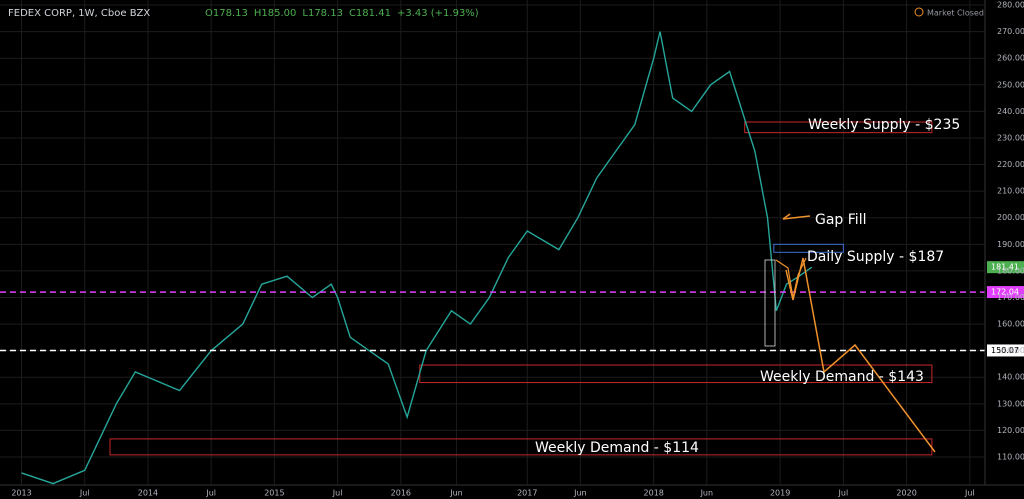 This screenshot has height=499, width=1024. What do you see at coordinates (1010, 137) in the screenshot?
I see `y-tick-label: 230.00` at bounding box center [1010, 137].